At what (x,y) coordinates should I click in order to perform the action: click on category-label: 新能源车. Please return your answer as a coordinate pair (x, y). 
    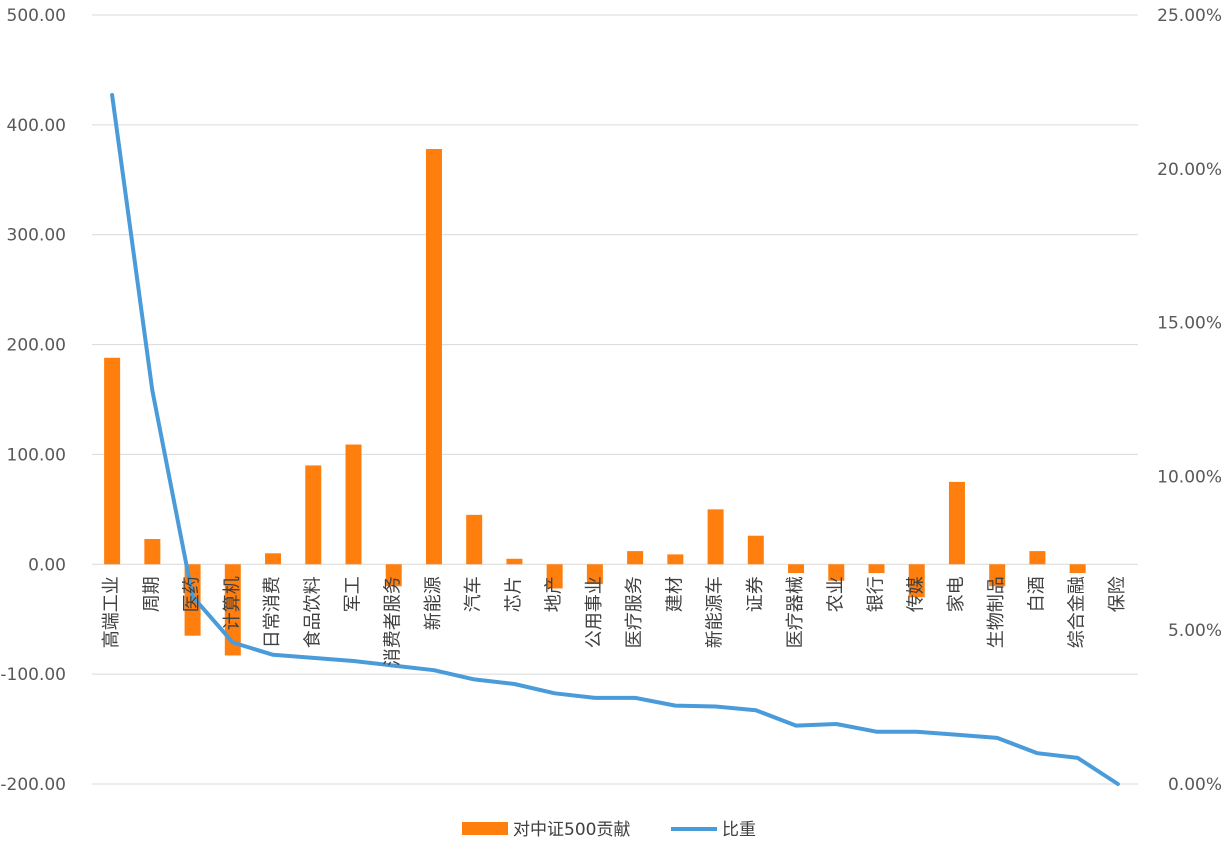
    Looking at the image, I should click on (715, 612).